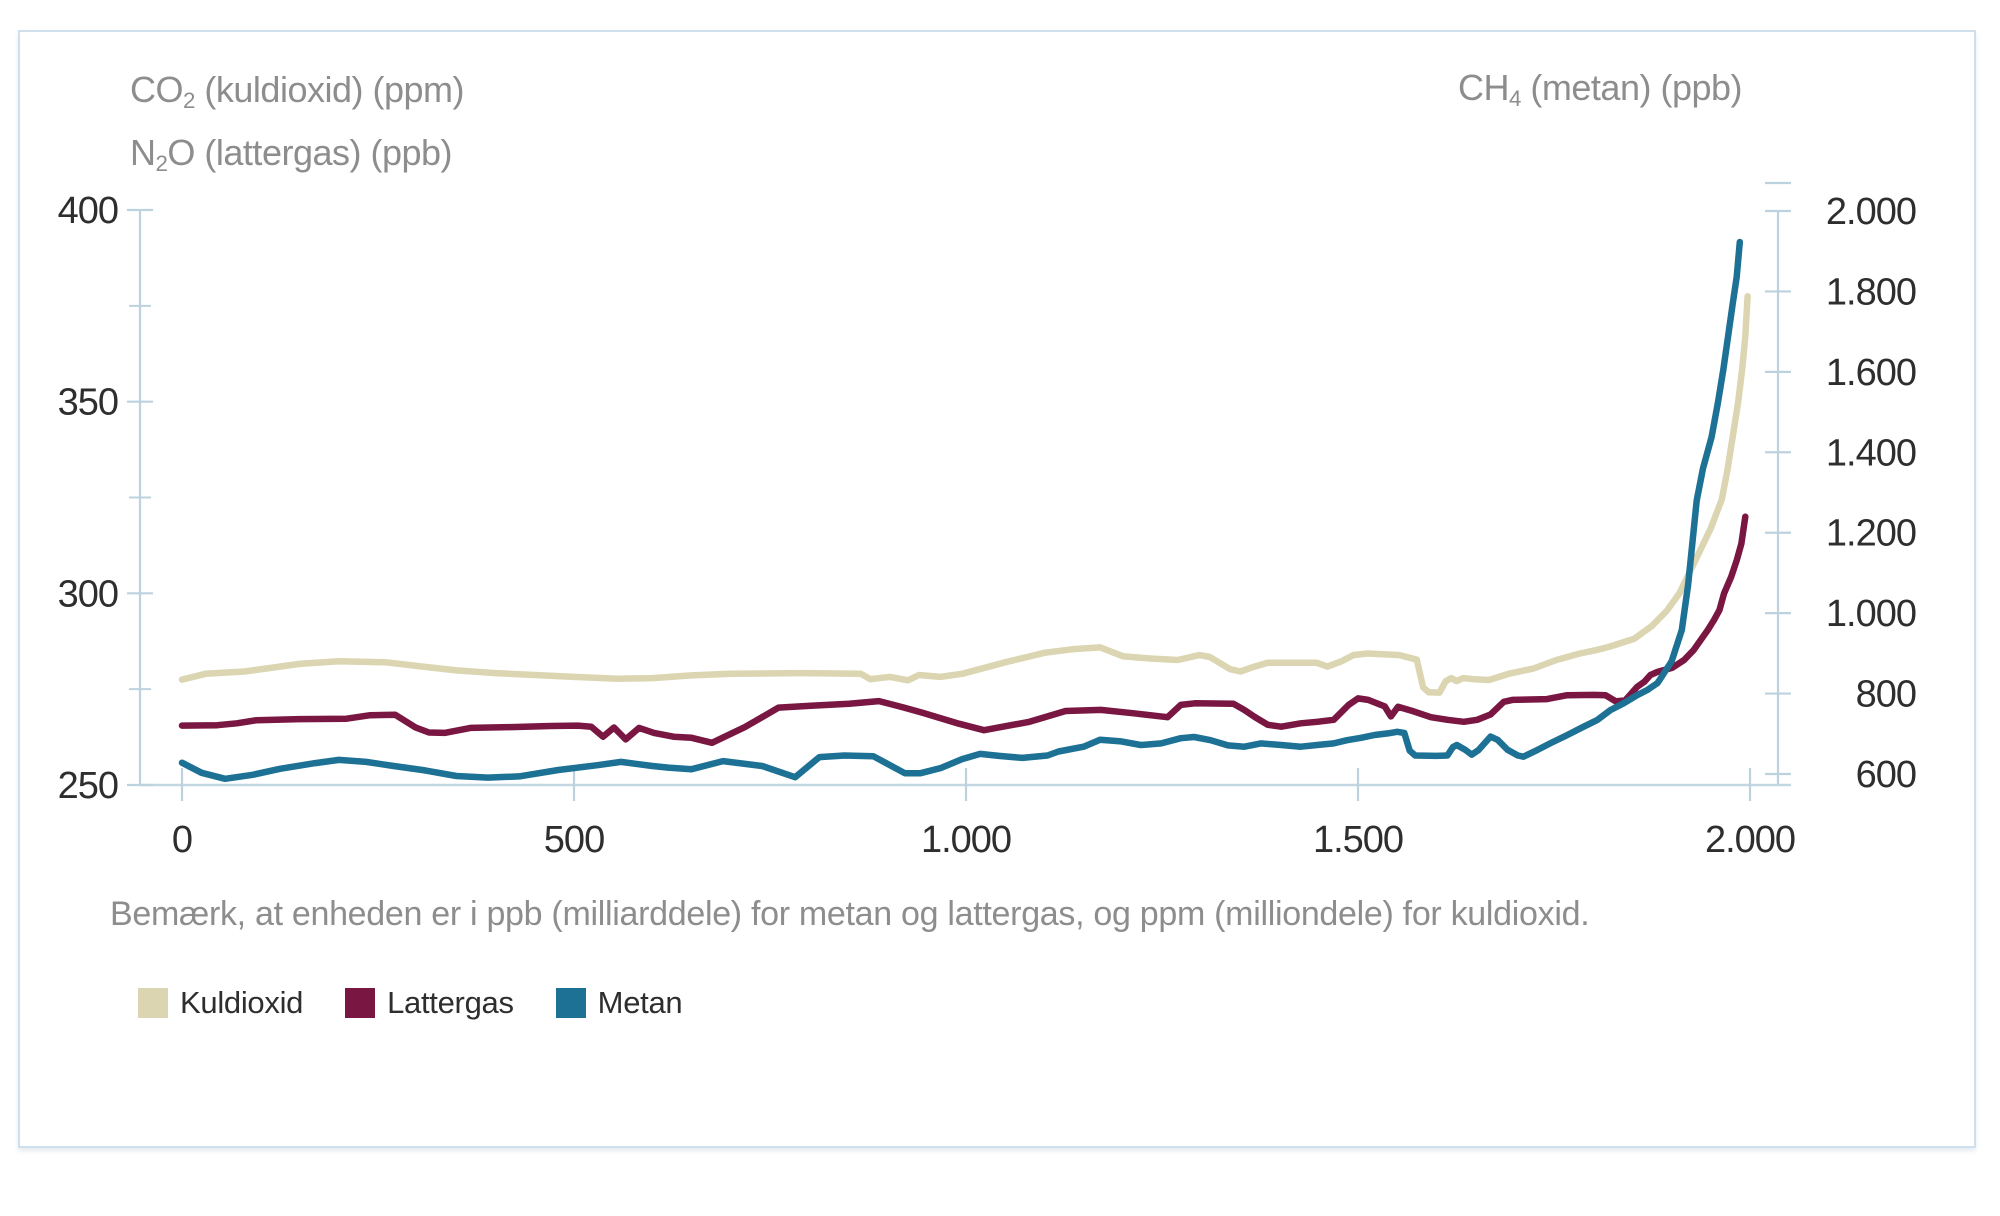 This screenshot has width=2000, height=1216. I want to click on x-axis-tick-label: 0, so click(182, 840).